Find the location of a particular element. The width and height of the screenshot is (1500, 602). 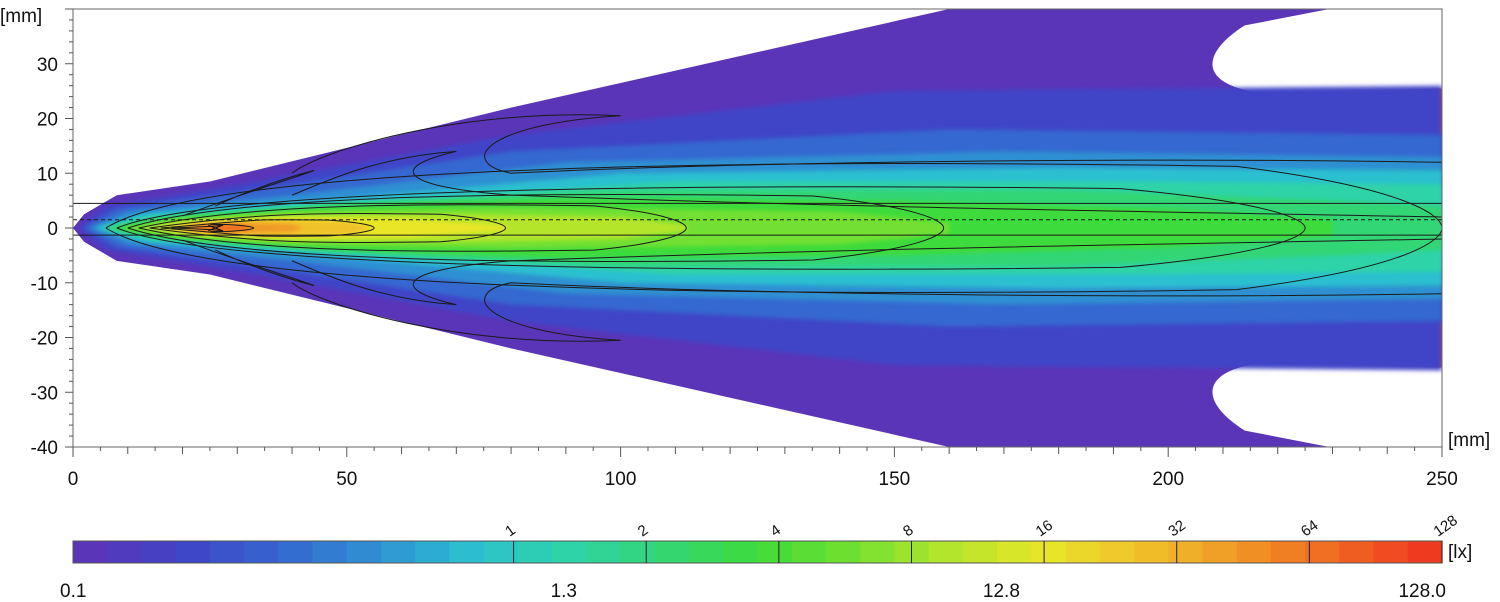

y-axis: 30 20 10 0 -10 -20 -30 -40 is located at coordinates (52, 233).